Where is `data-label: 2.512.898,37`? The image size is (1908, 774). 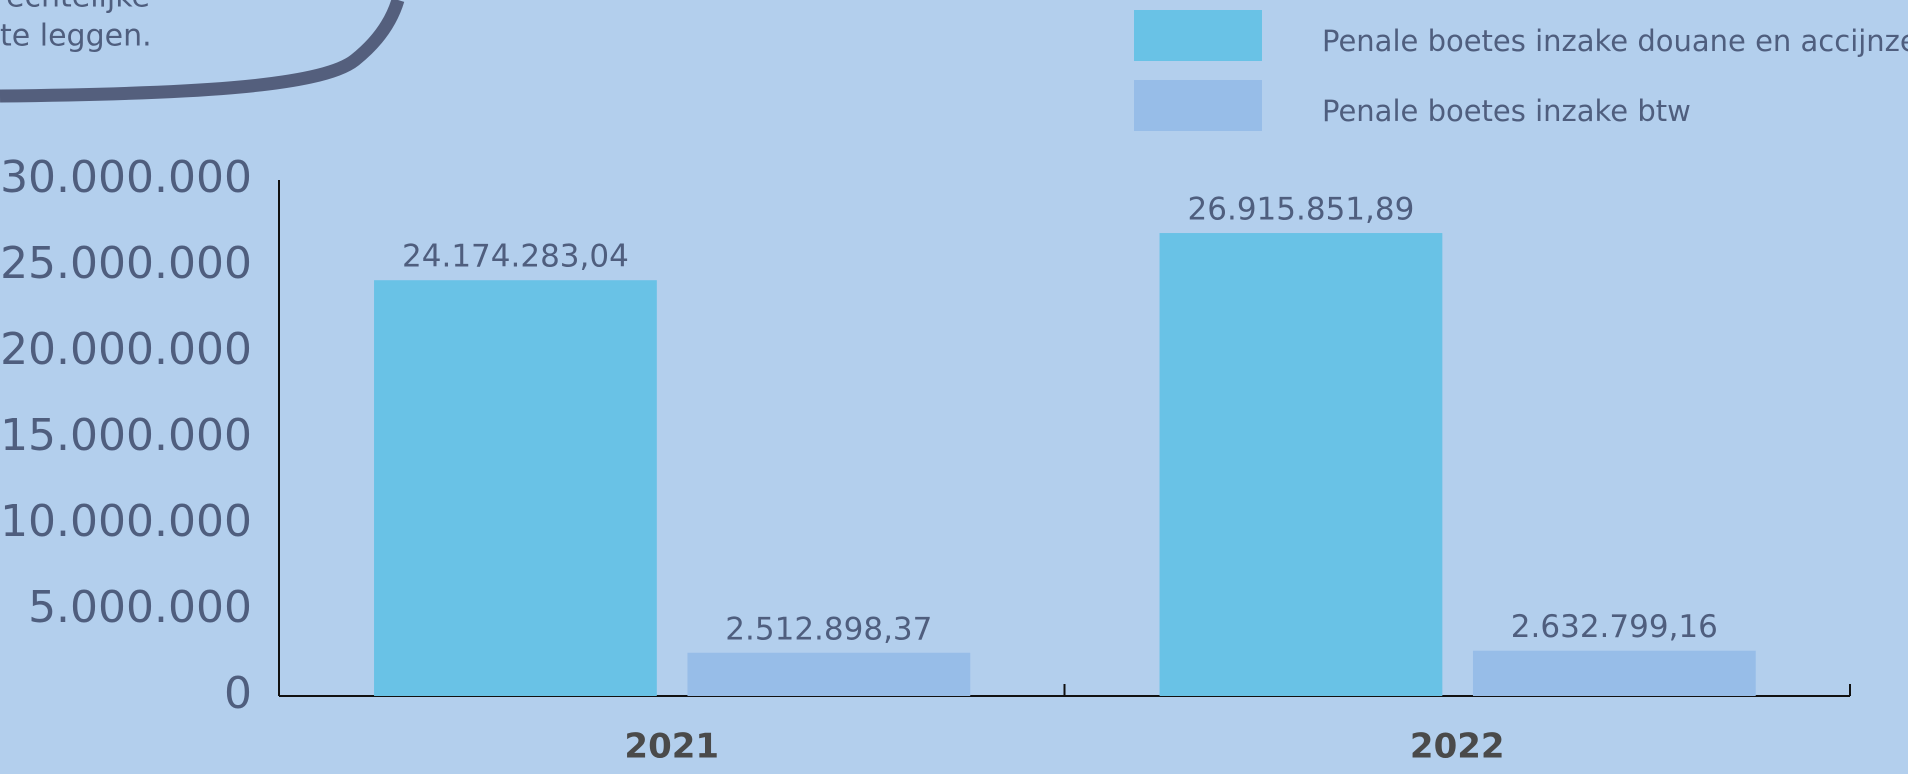 data-label: 2.512.898,37 is located at coordinates (828, 629).